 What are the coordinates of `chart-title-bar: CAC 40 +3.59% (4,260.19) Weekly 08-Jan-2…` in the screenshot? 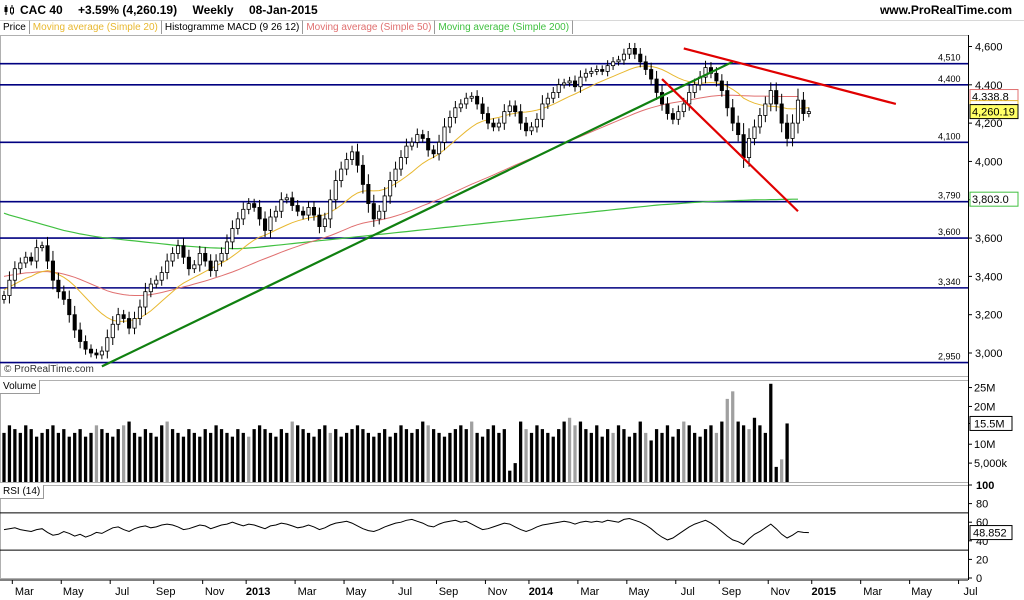 It's located at (512, 10).